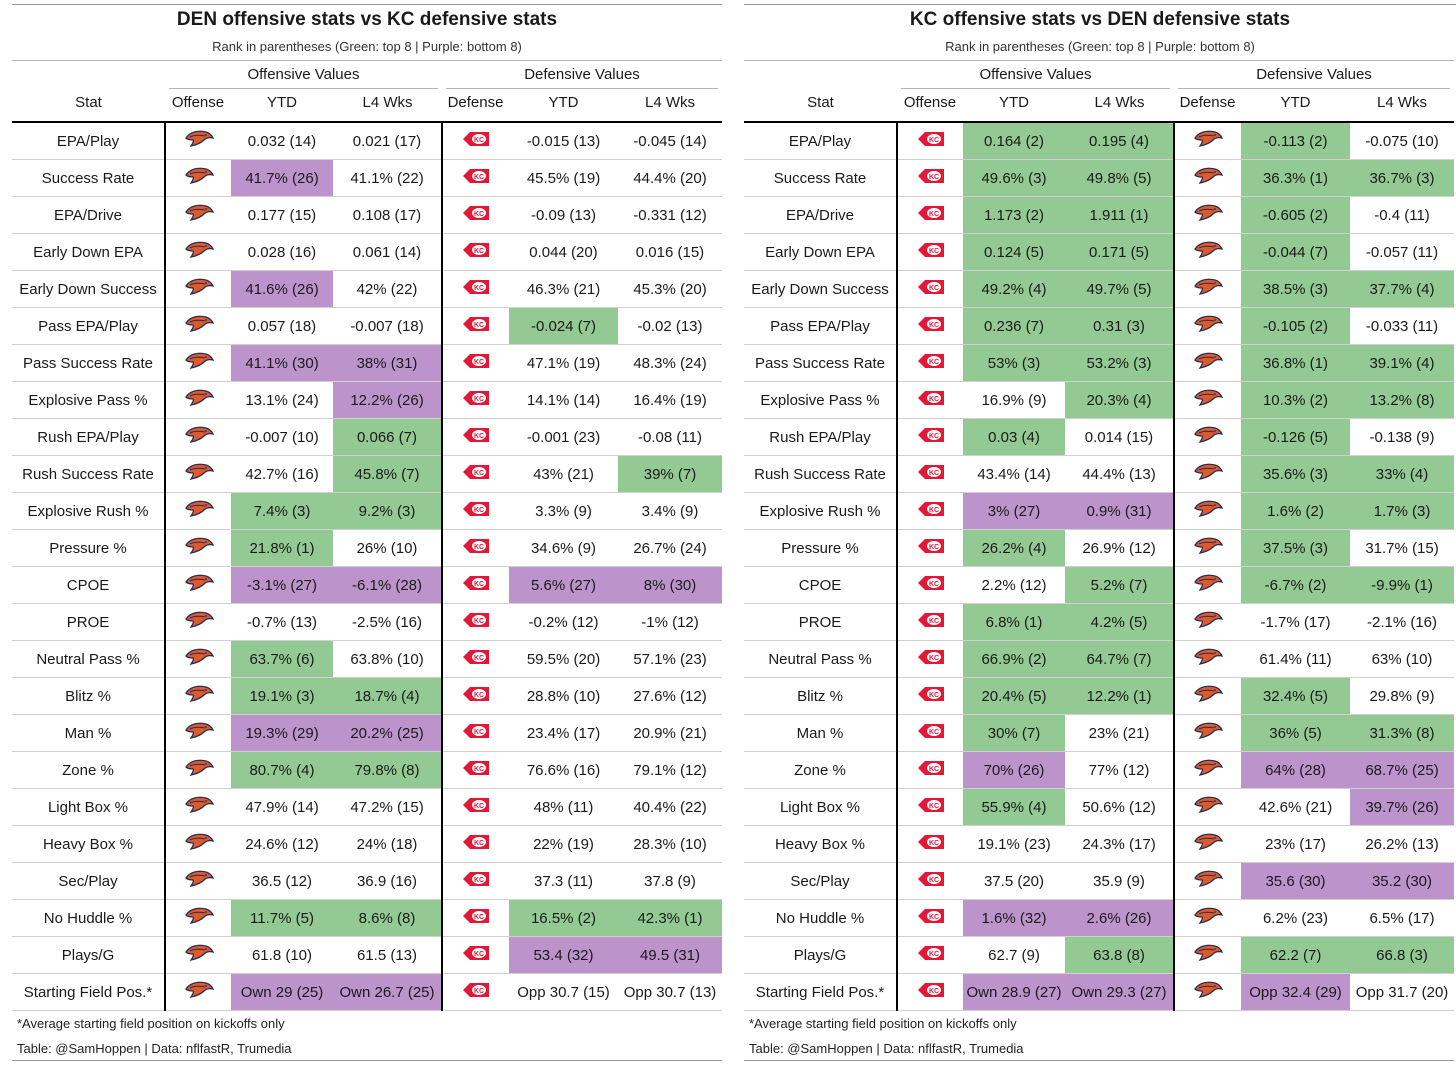 The image size is (1456, 1066). What do you see at coordinates (1402, 622) in the screenshot?
I see `defense-l4-value: -2.1% (16)` at bounding box center [1402, 622].